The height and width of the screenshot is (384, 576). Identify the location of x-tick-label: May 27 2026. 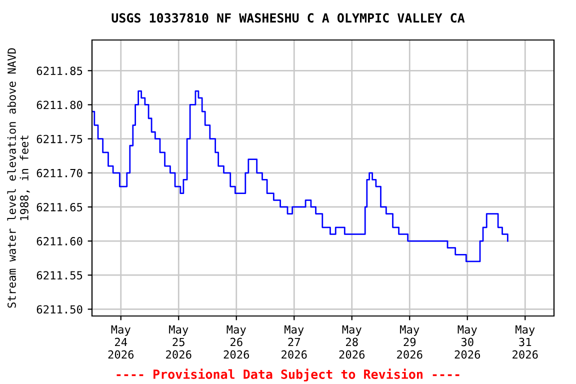
(294, 342).